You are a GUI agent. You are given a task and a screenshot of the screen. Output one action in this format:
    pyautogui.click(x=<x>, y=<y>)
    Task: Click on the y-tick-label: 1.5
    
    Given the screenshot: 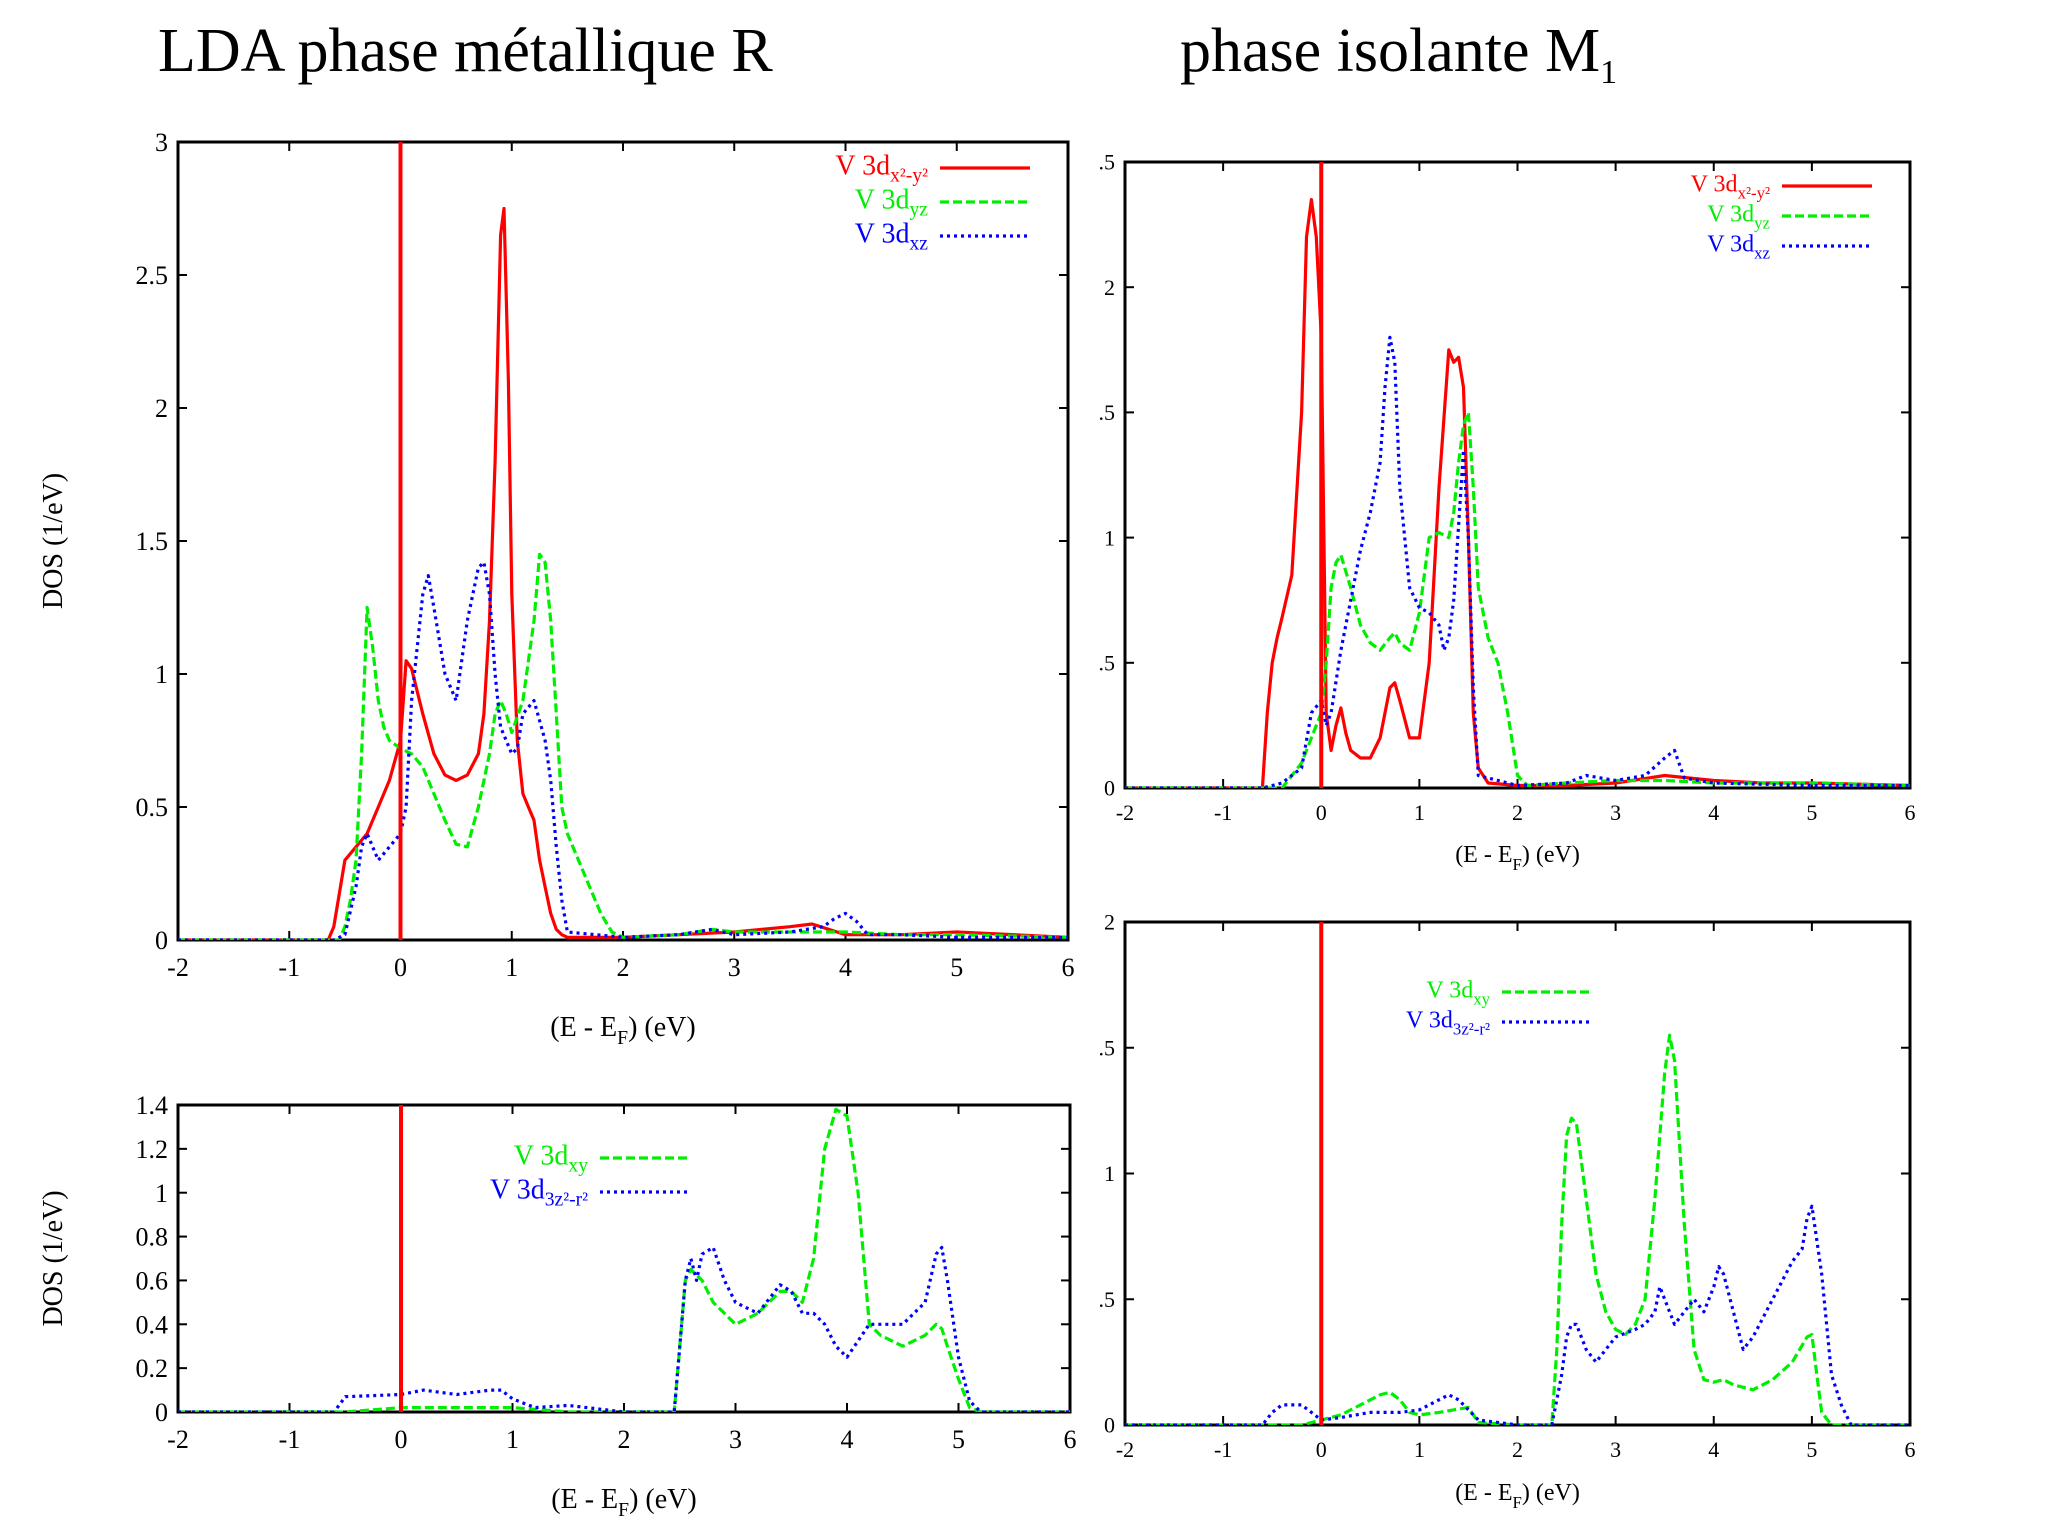 What is the action you would take?
    pyautogui.click(x=152, y=541)
    